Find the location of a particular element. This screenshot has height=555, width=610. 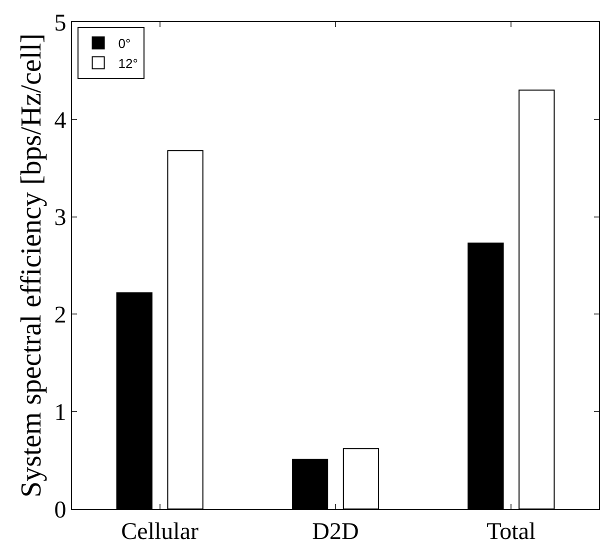

y-axis-title: System spectral efficiency [bps/Hz/cell] is located at coordinates (32, 265).